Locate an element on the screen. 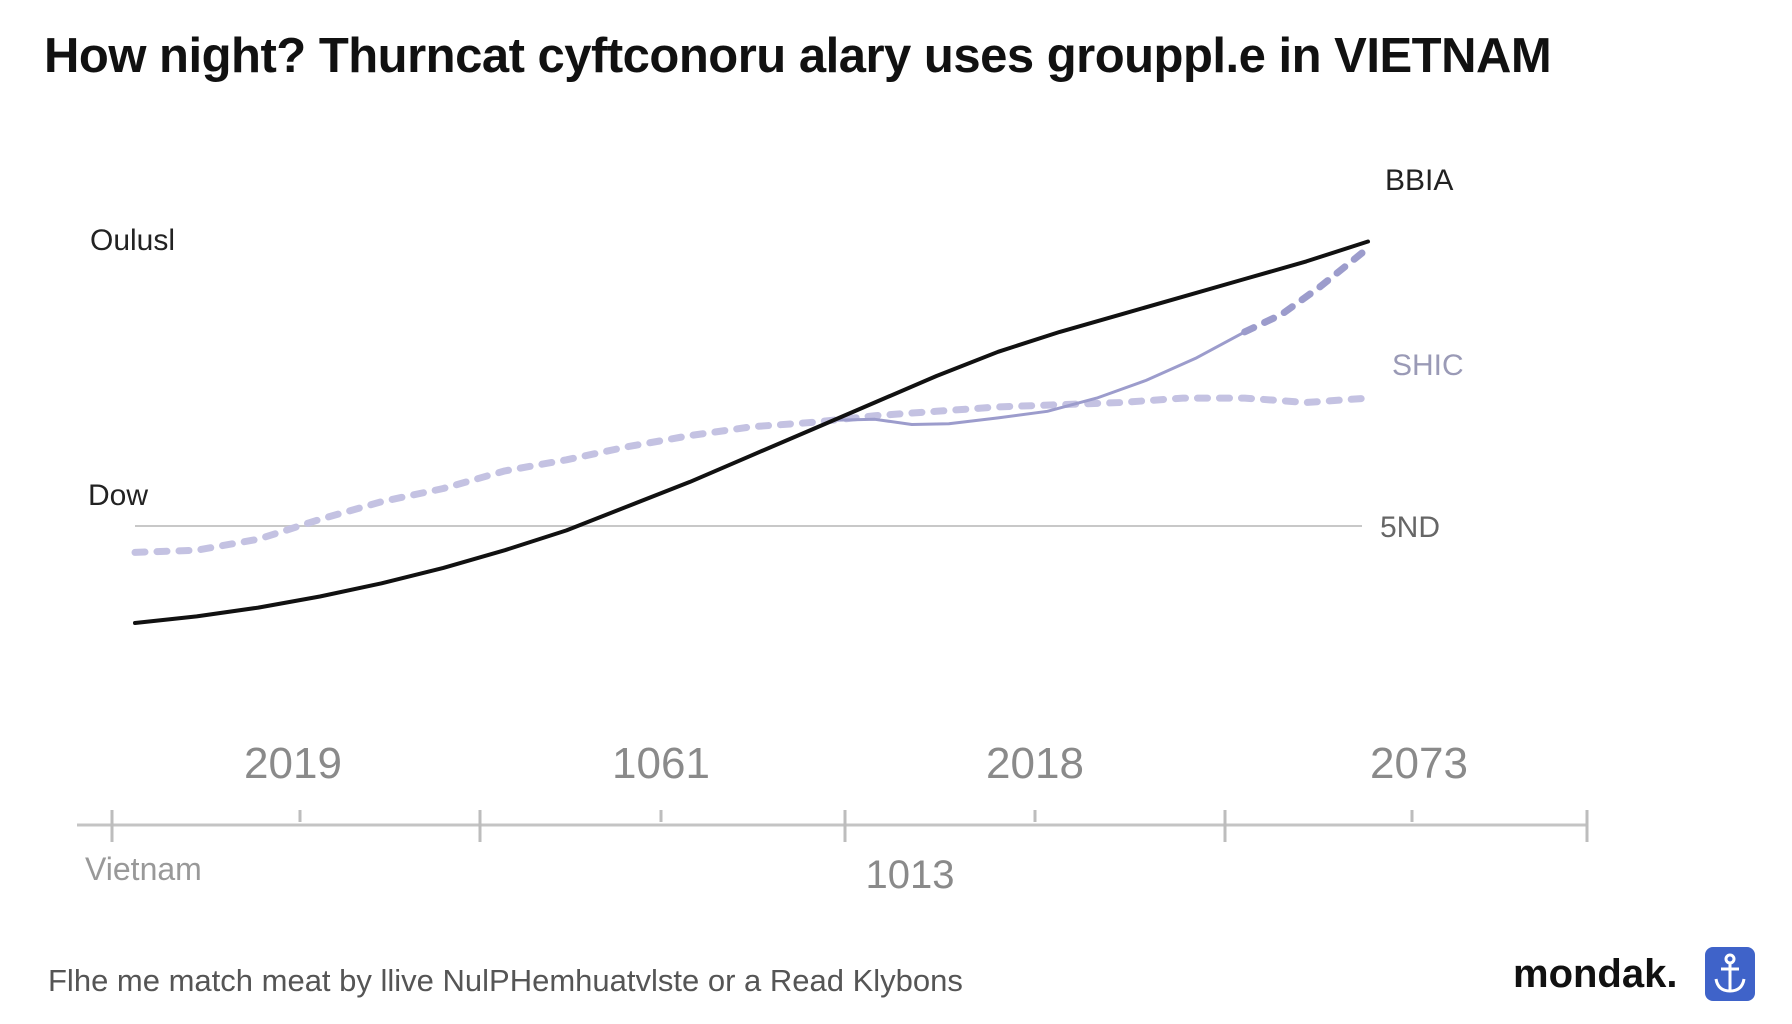  series-label-shic: SHIC is located at coordinates (1428, 365).